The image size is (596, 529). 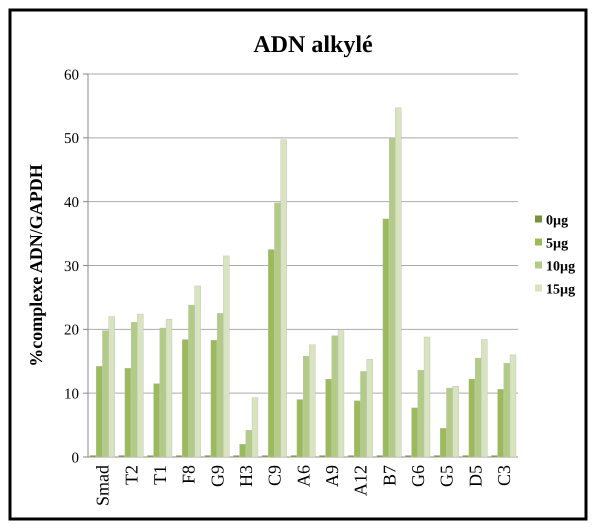 I want to click on x-tick-label: A6, so click(x=303, y=476).